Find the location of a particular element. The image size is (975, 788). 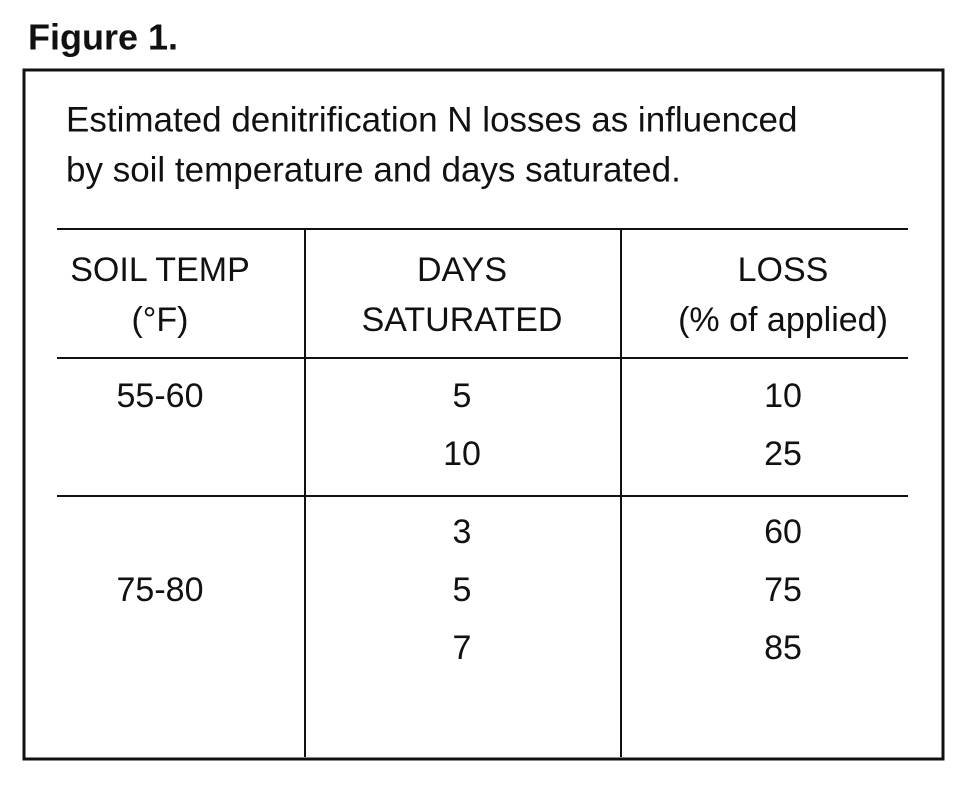

column-header: (% of applied) is located at coordinates (783, 320).